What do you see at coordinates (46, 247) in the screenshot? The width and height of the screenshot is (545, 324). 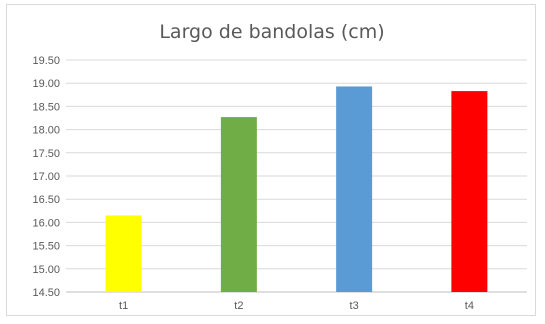 I see `y-tick-label: 15.50` at bounding box center [46, 247].